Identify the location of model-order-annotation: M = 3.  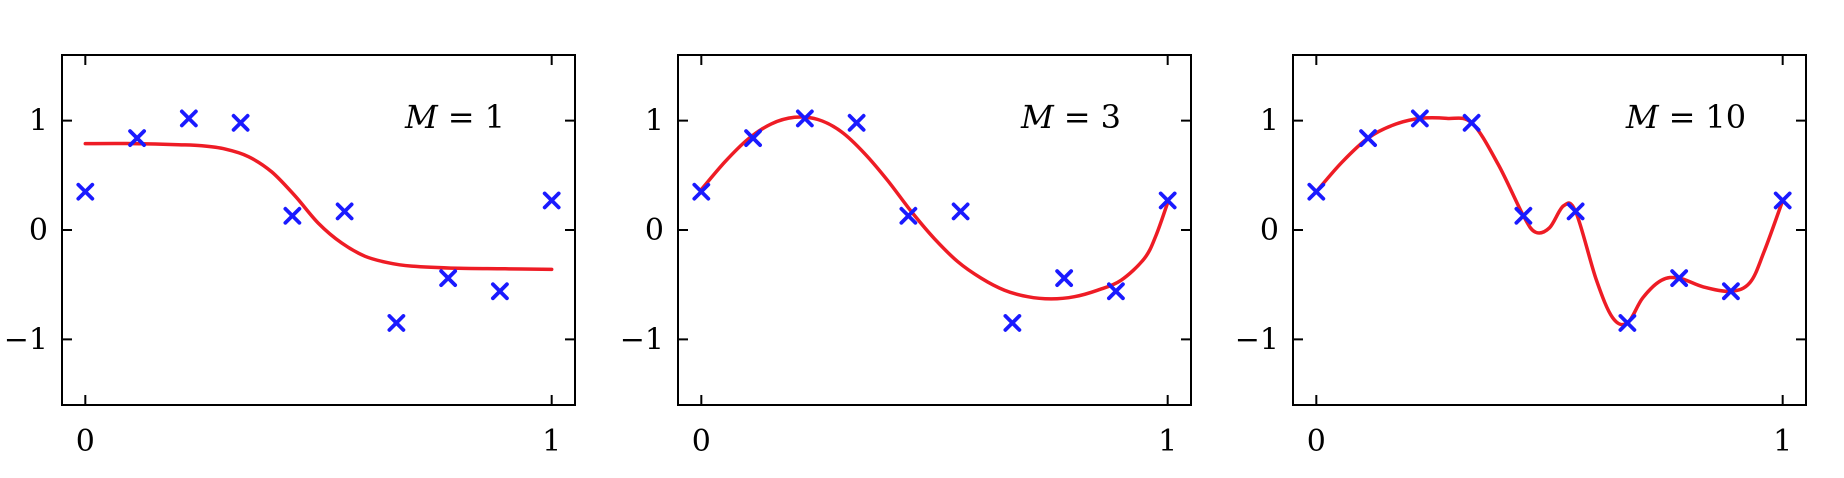
(1070, 117).